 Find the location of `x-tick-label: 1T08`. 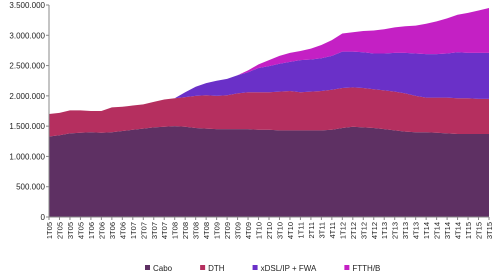

x-tick-label: 1T08 is located at coordinates (175, 230).